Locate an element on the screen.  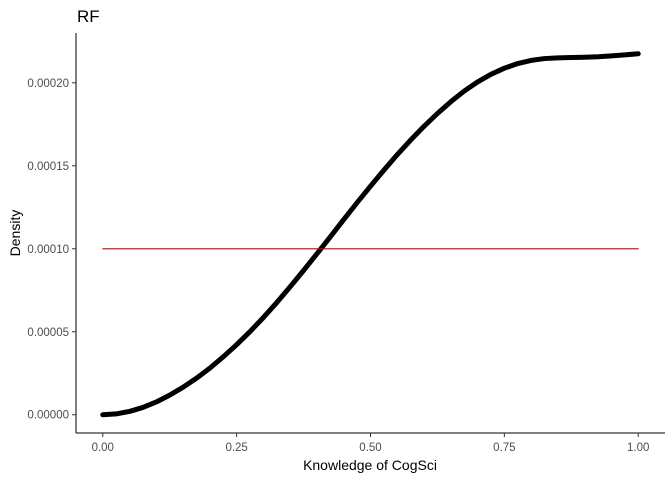
y-tick-label: 0.00020 is located at coordinates (48, 84).